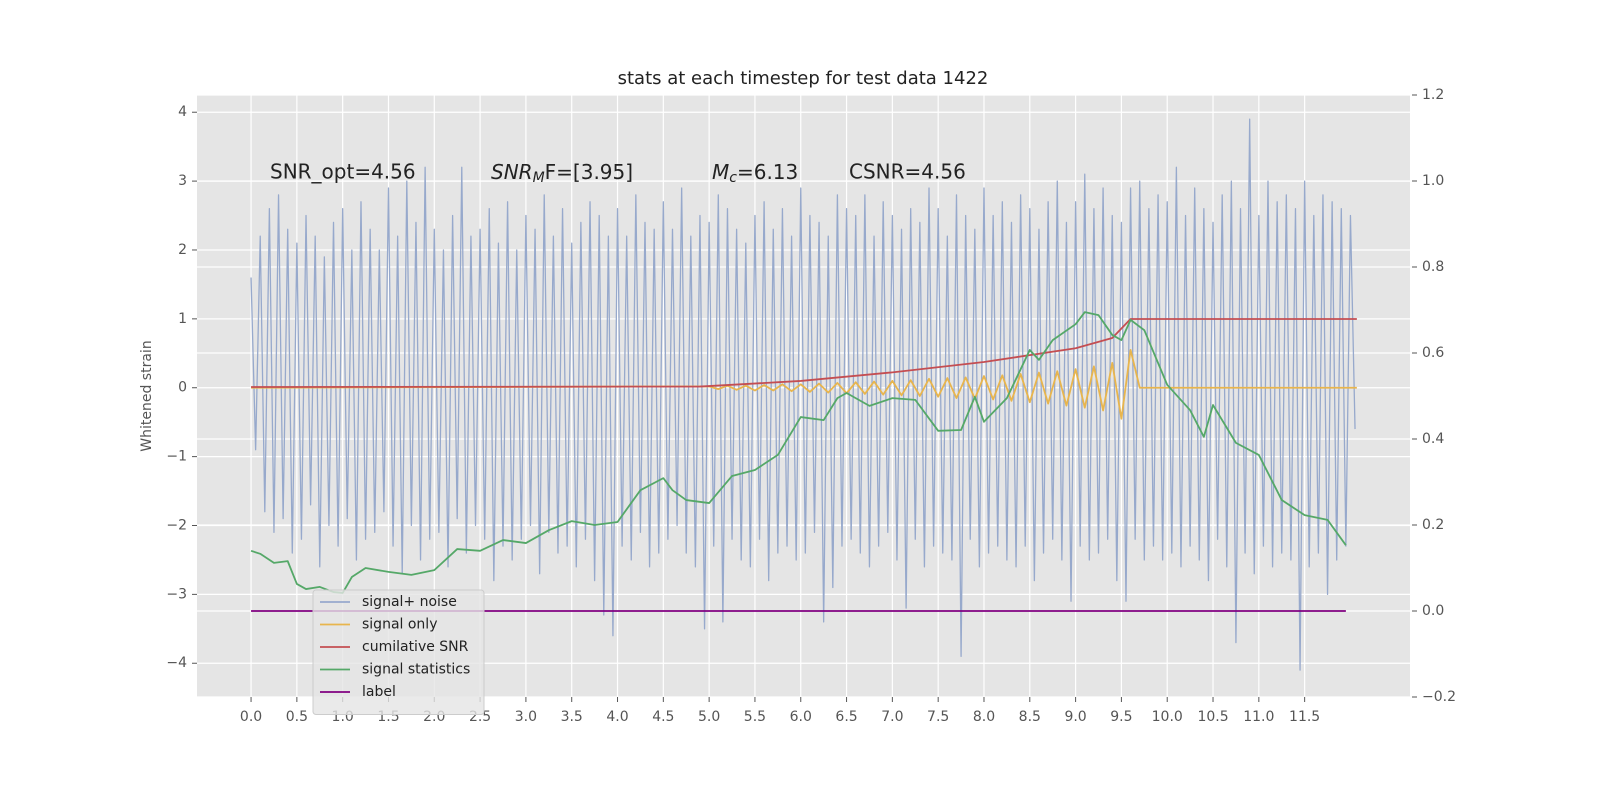  What do you see at coordinates (1075, 717) in the screenshot?
I see `x-tick-label: 9.0` at bounding box center [1075, 717].